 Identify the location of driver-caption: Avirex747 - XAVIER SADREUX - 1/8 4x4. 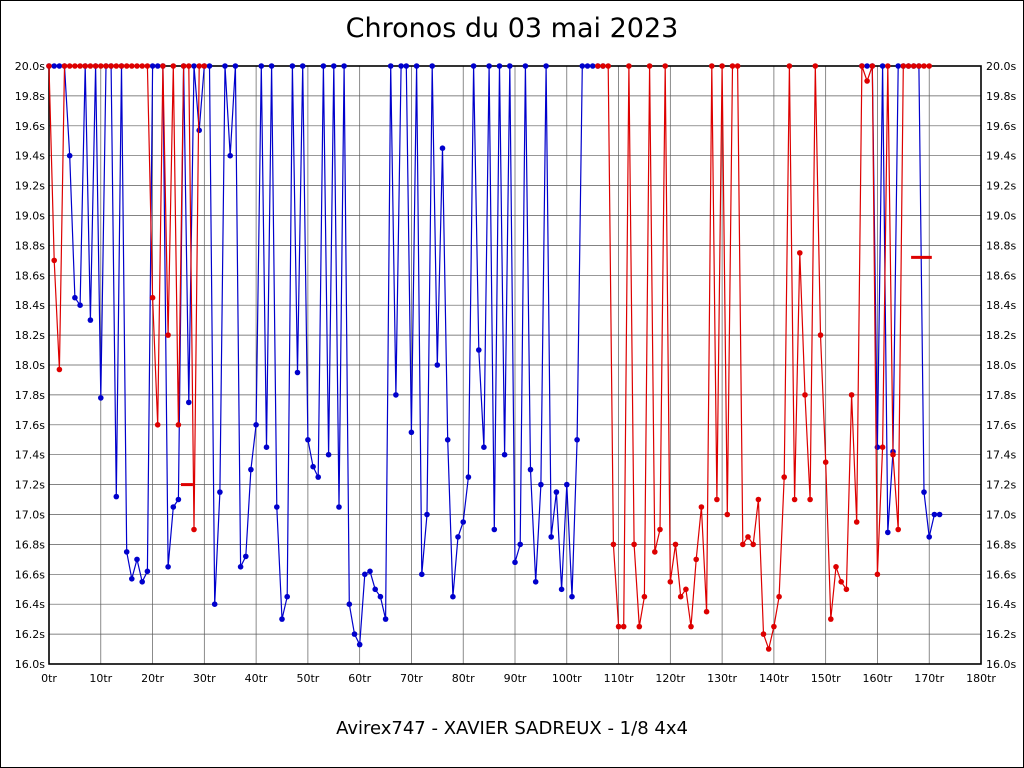
(512, 728).